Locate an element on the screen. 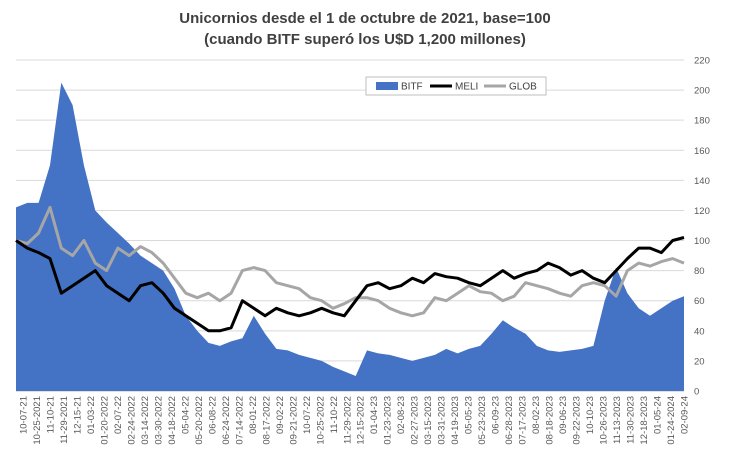 This screenshot has width=730, height=473. y-tick-label: 20 is located at coordinates (699, 361).